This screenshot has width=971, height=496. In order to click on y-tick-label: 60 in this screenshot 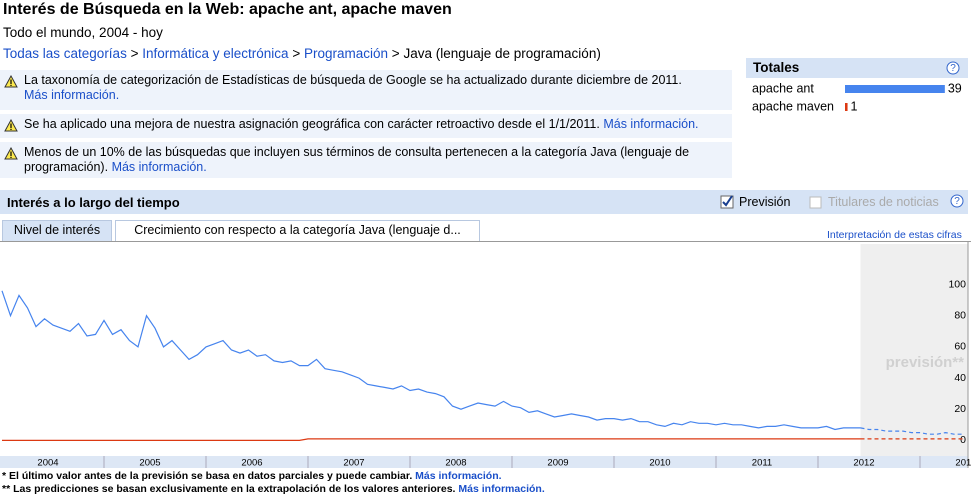, I will do `click(960, 347)`.